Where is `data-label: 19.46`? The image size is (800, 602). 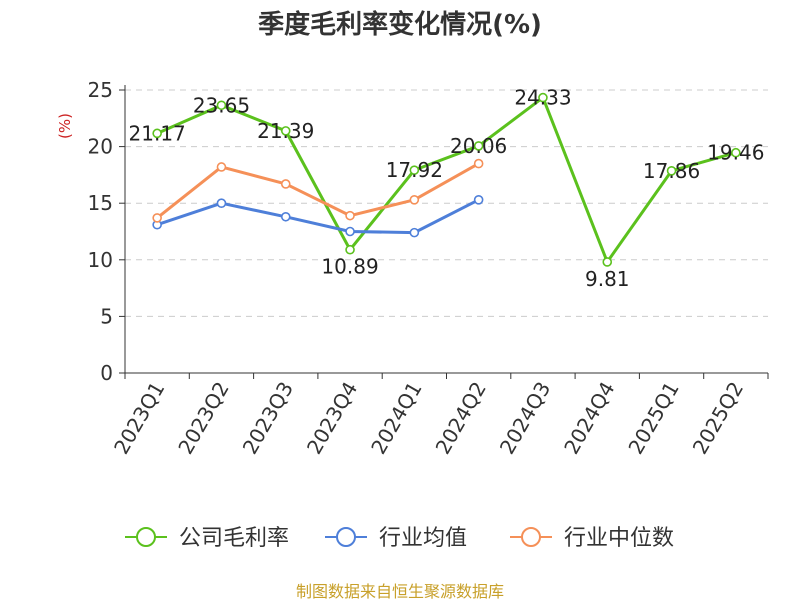
data-label: 19.46 is located at coordinates (735, 153).